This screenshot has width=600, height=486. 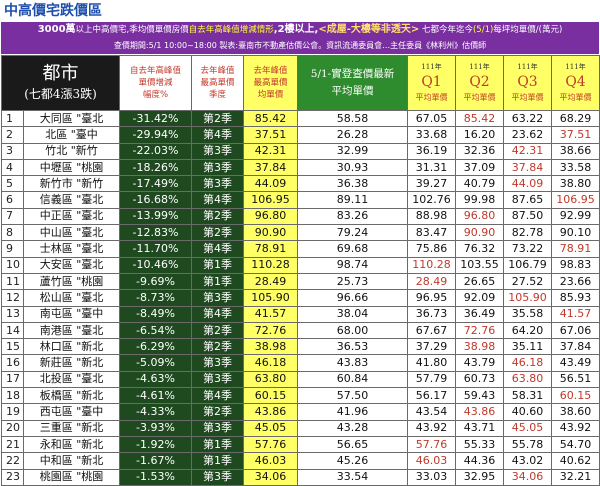 What do you see at coordinates (156, 233) in the screenshot?
I see `cell-drop: -12.83%` at bounding box center [156, 233].